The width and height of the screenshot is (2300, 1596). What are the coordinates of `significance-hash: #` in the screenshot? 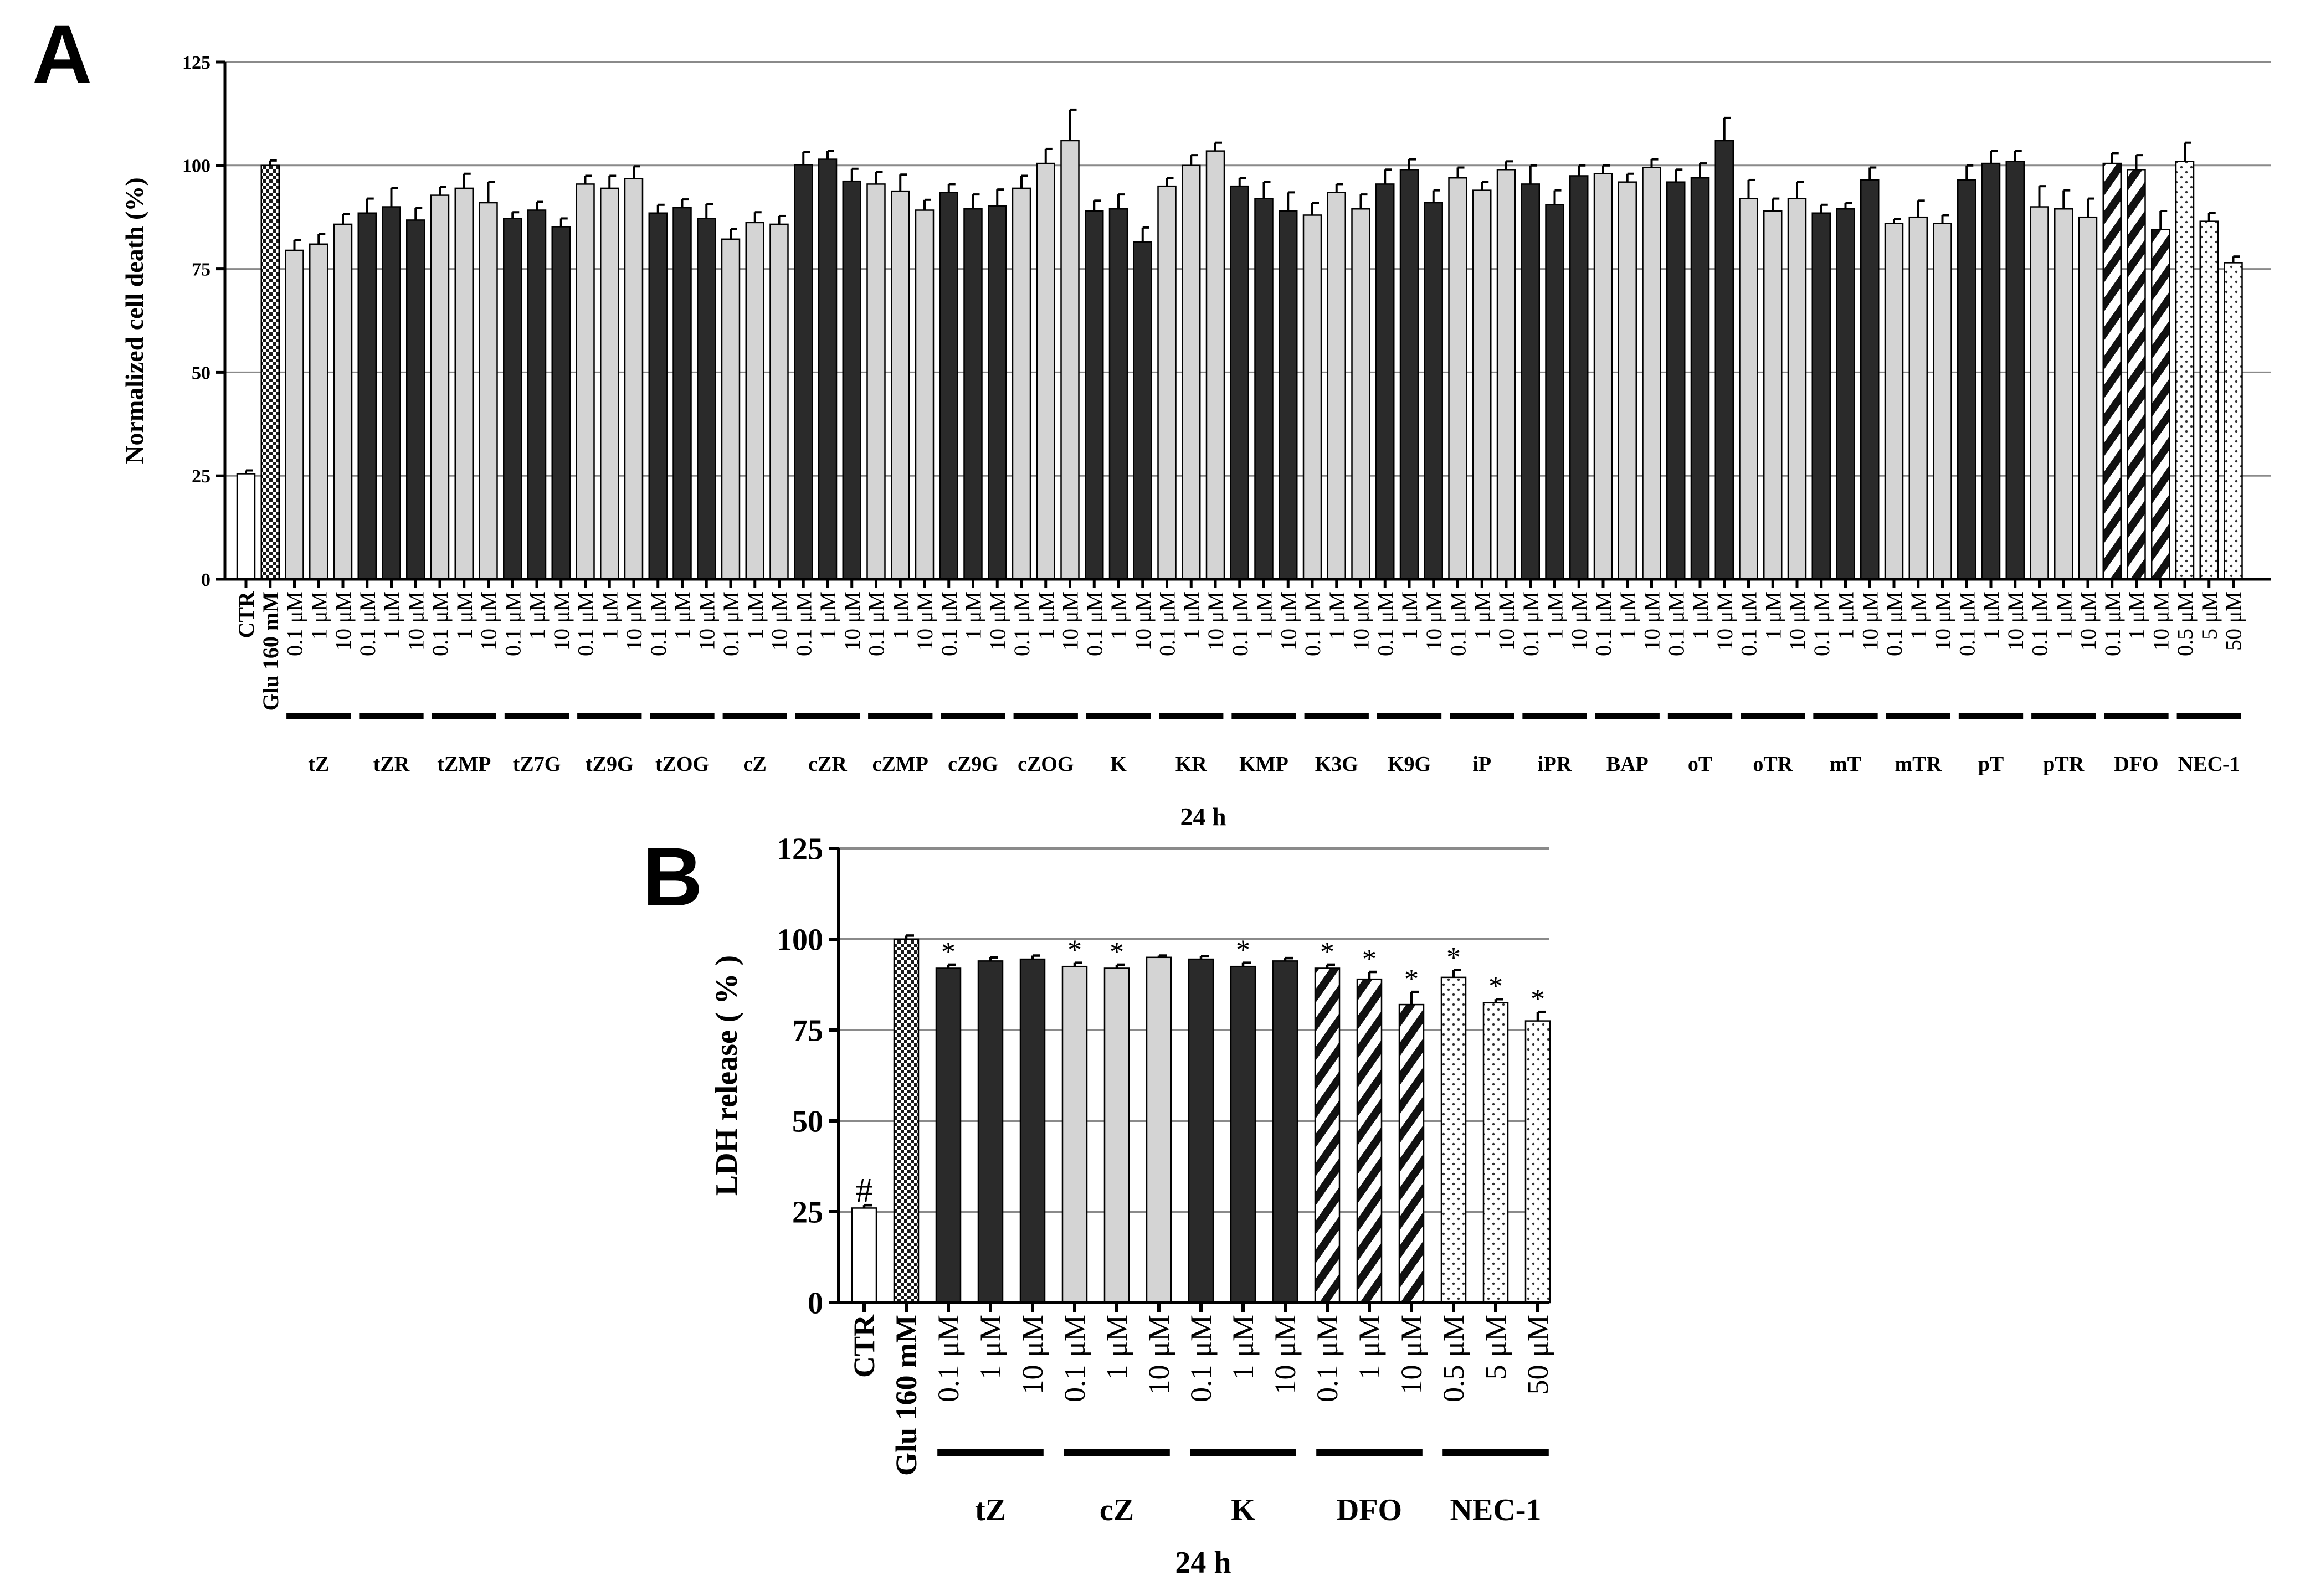 It's located at (865, 1191).